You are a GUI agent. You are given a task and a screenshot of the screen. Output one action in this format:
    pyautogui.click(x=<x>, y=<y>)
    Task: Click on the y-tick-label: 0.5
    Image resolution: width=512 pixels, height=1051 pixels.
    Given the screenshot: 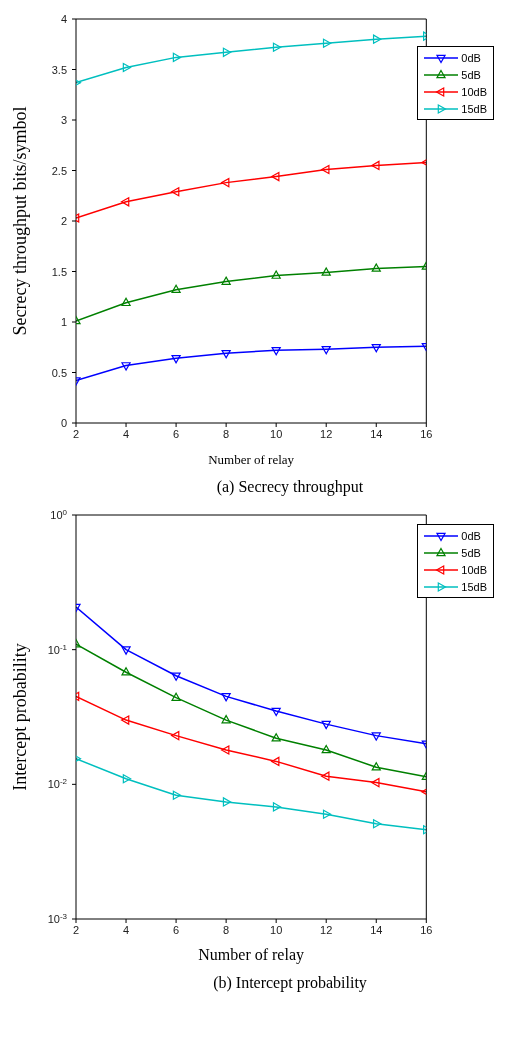 What is the action you would take?
    pyautogui.click(x=59, y=372)
    